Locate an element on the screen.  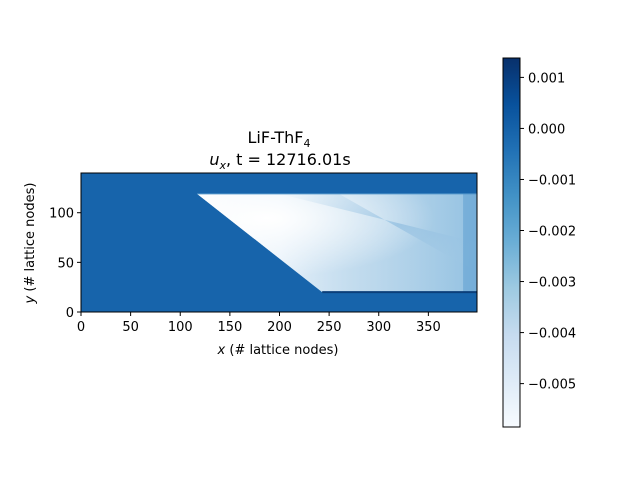
title-main: LiF-ThF is located at coordinates (276, 137).